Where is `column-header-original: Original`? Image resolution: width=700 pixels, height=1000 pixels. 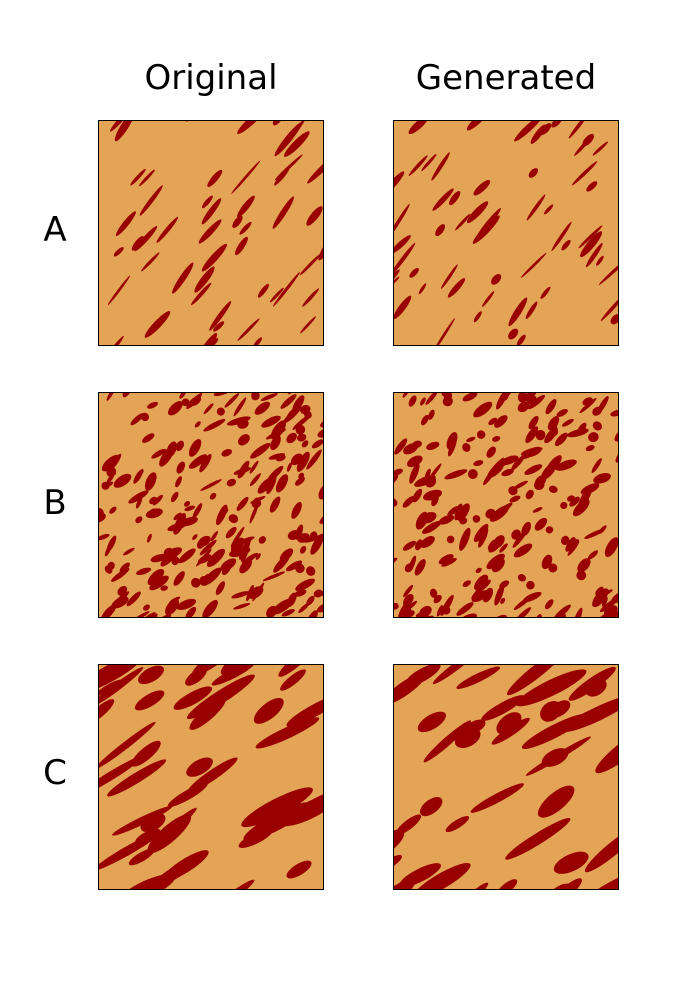 column-header-original: Original is located at coordinates (211, 78).